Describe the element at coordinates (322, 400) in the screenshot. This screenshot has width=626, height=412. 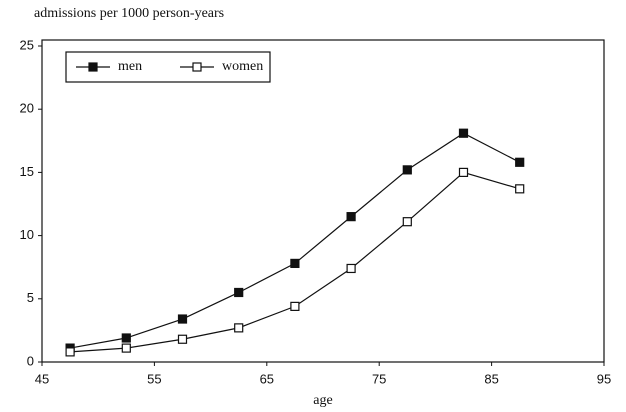
I see `x-axis-title: age` at that location.